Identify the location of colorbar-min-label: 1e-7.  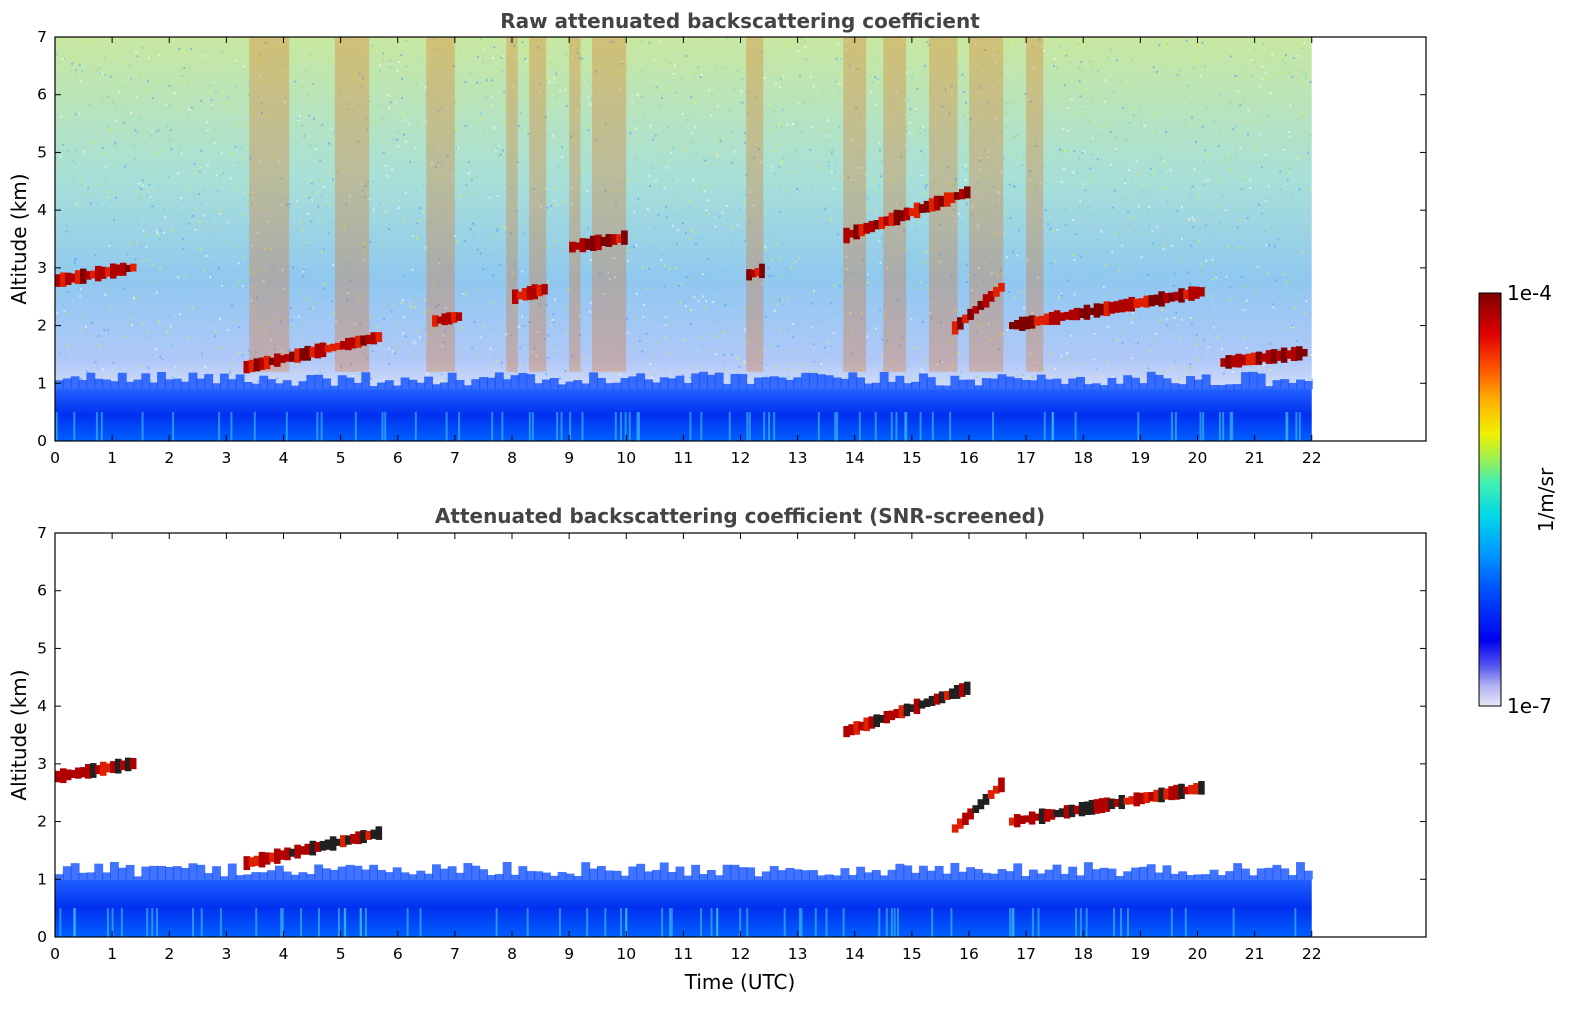
(1529, 706).